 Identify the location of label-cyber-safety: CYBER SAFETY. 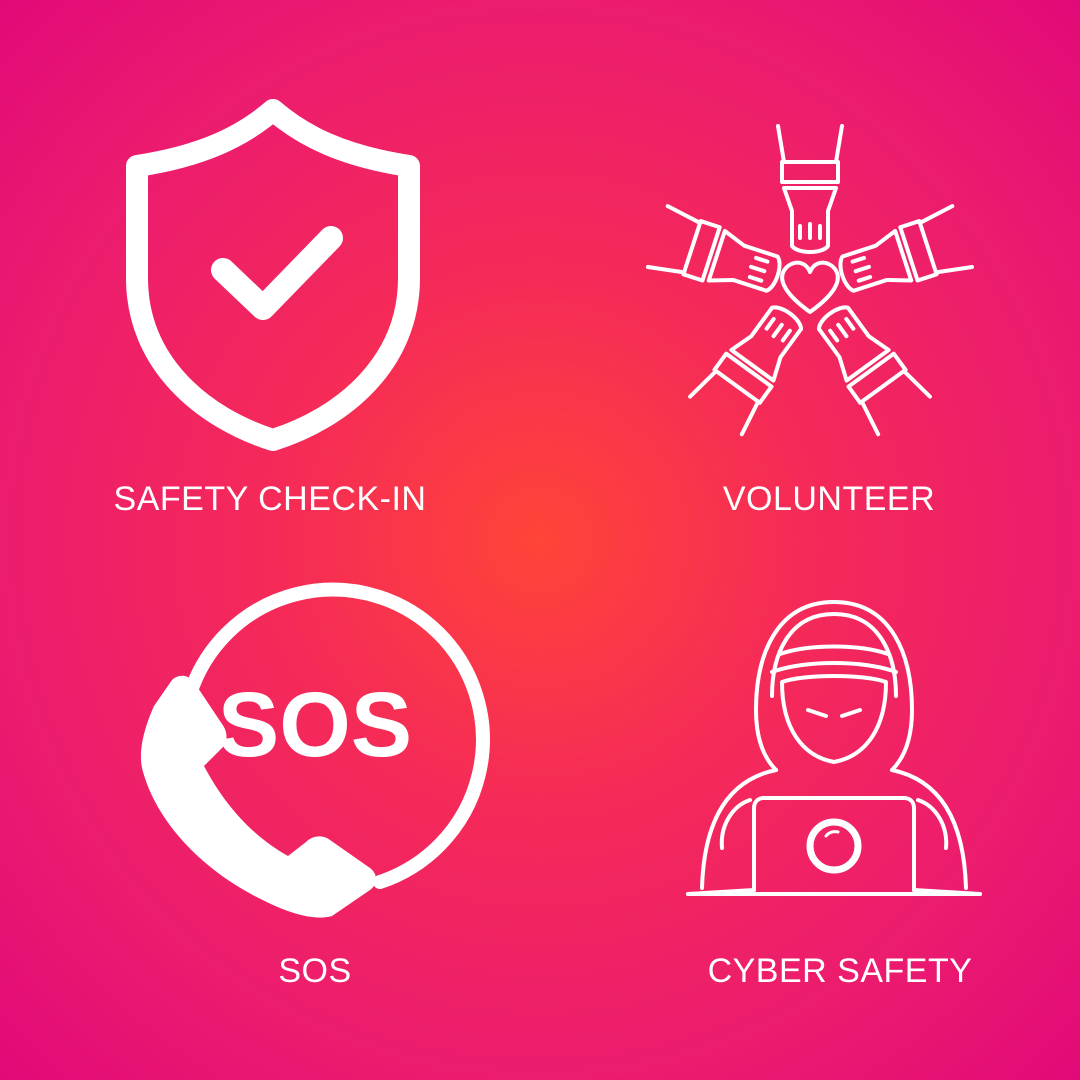
(840, 971).